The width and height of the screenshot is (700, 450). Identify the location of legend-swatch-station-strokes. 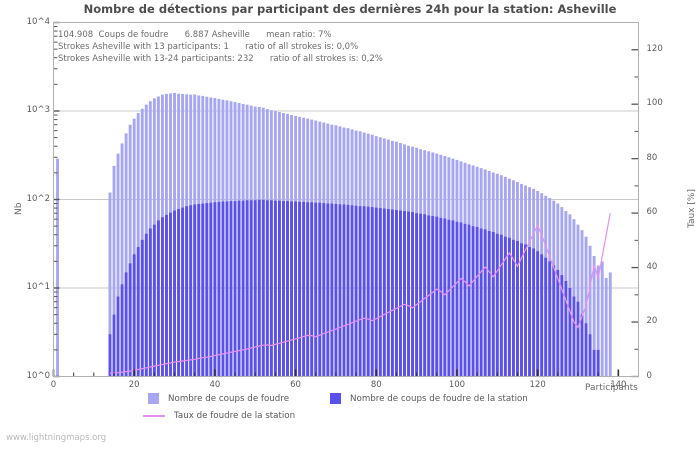
(335, 398).